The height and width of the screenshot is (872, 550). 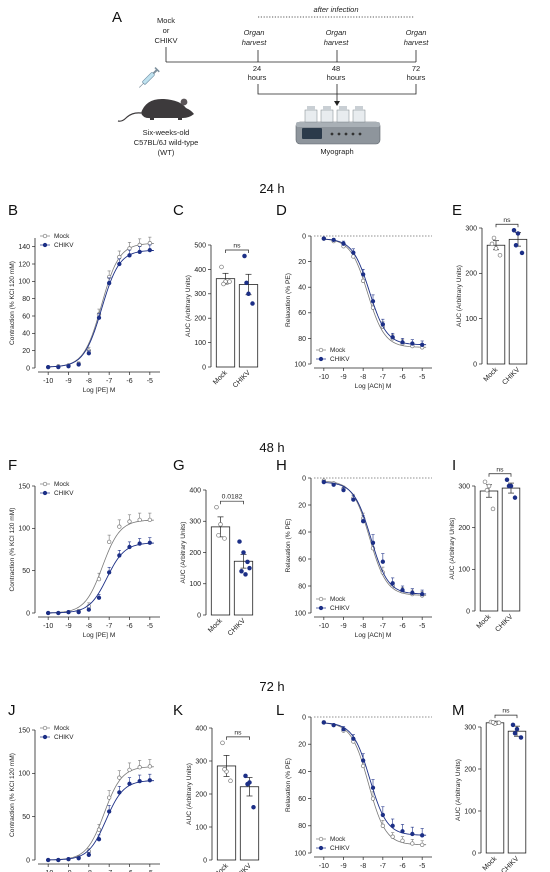 I want to click on section-title-48h: 48 h, so click(x=271, y=447).